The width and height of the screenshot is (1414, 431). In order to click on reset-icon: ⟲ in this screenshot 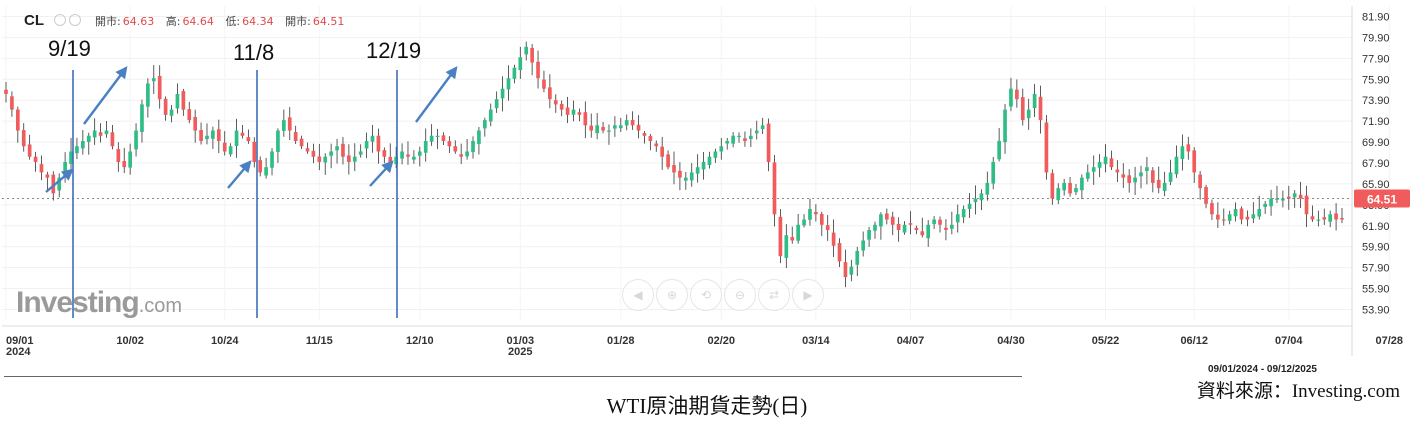, I will do `click(706, 295)`.